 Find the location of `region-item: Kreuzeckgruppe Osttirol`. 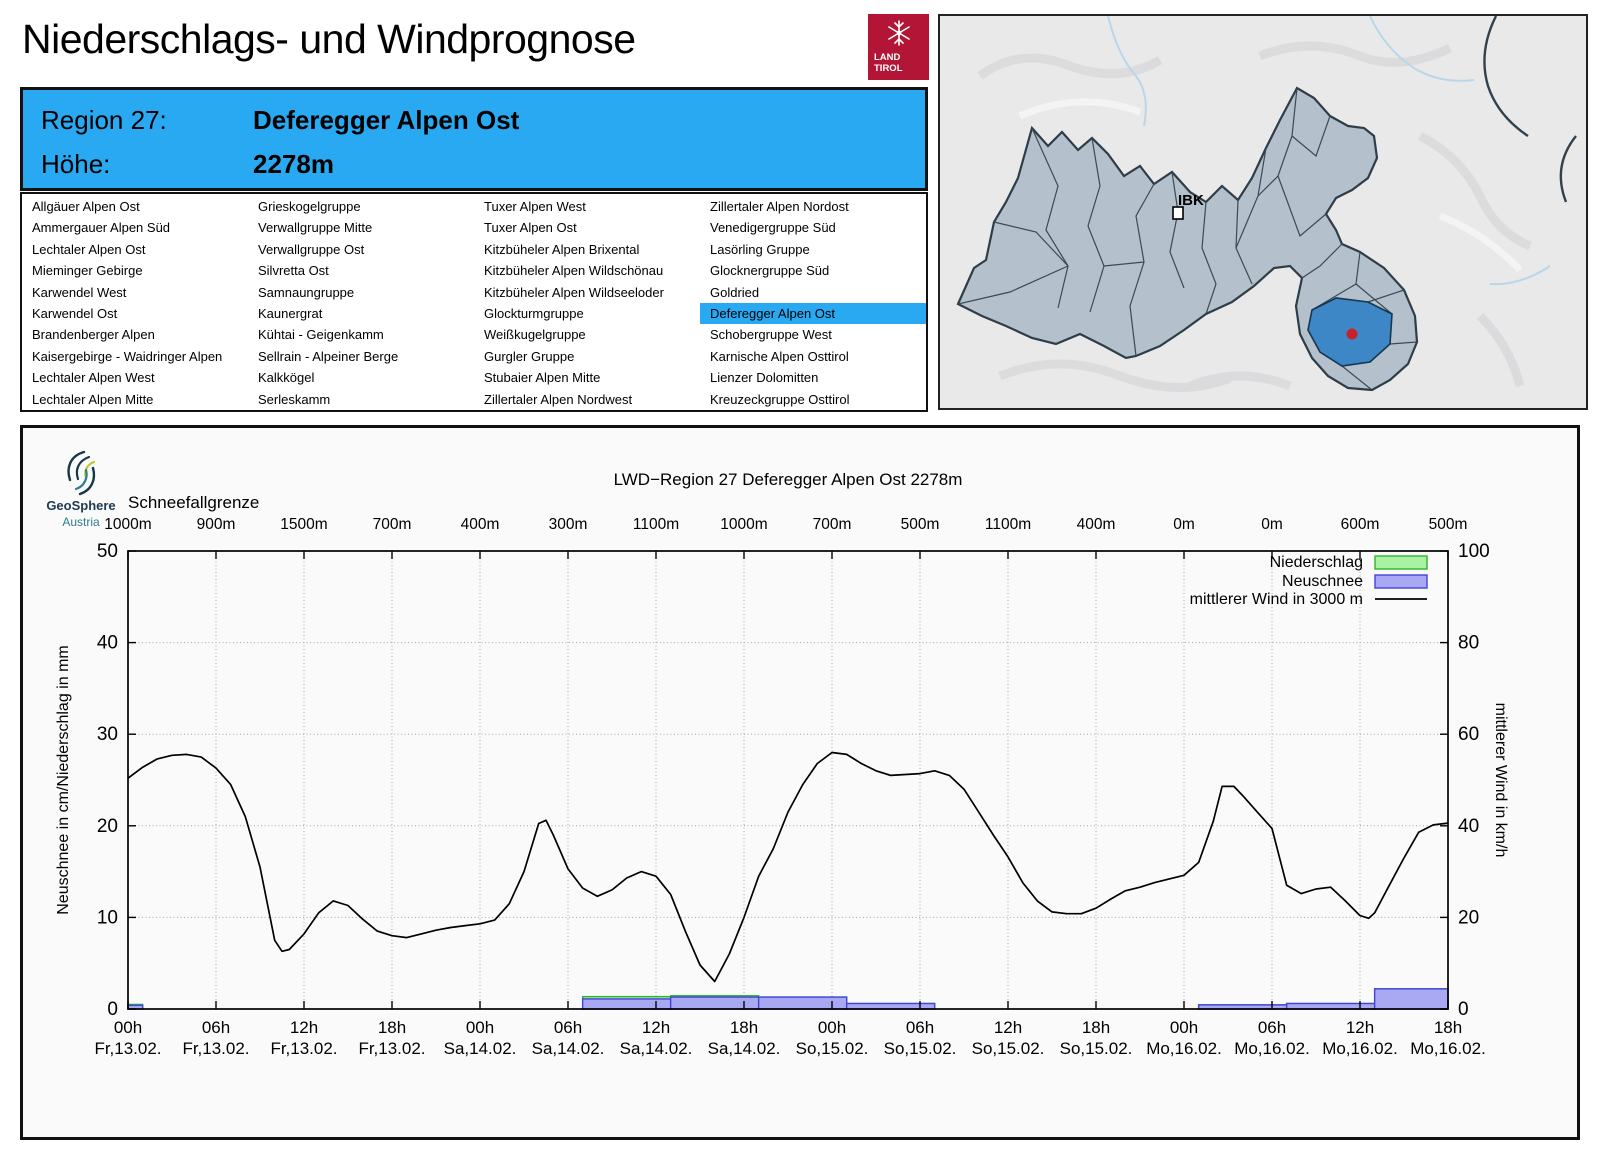

region-item: Kreuzeckgruppe Osttirol is located at coordinates (780, 399).